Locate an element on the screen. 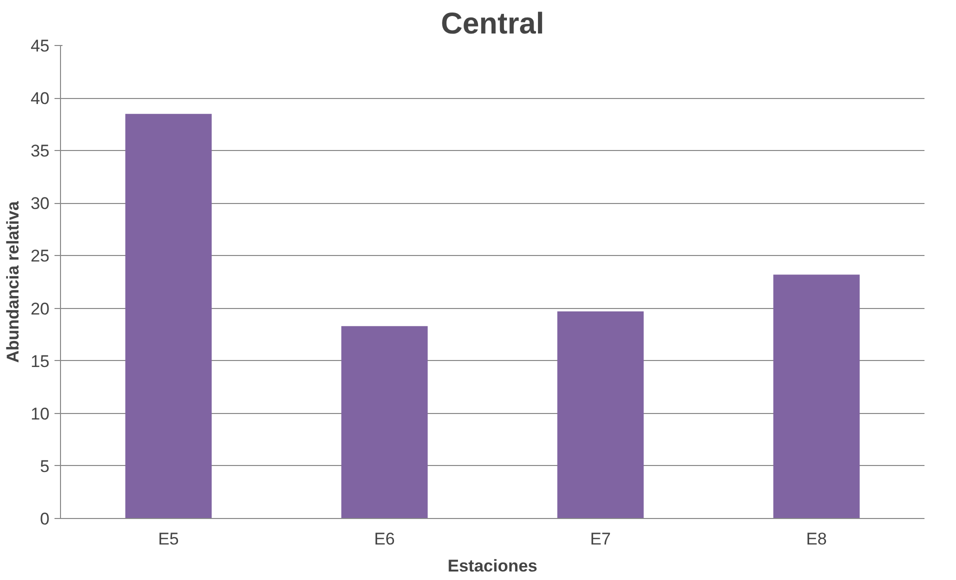 The image size is (956, 580). x-tick-label: E6 is located at coordinates (384, 539).